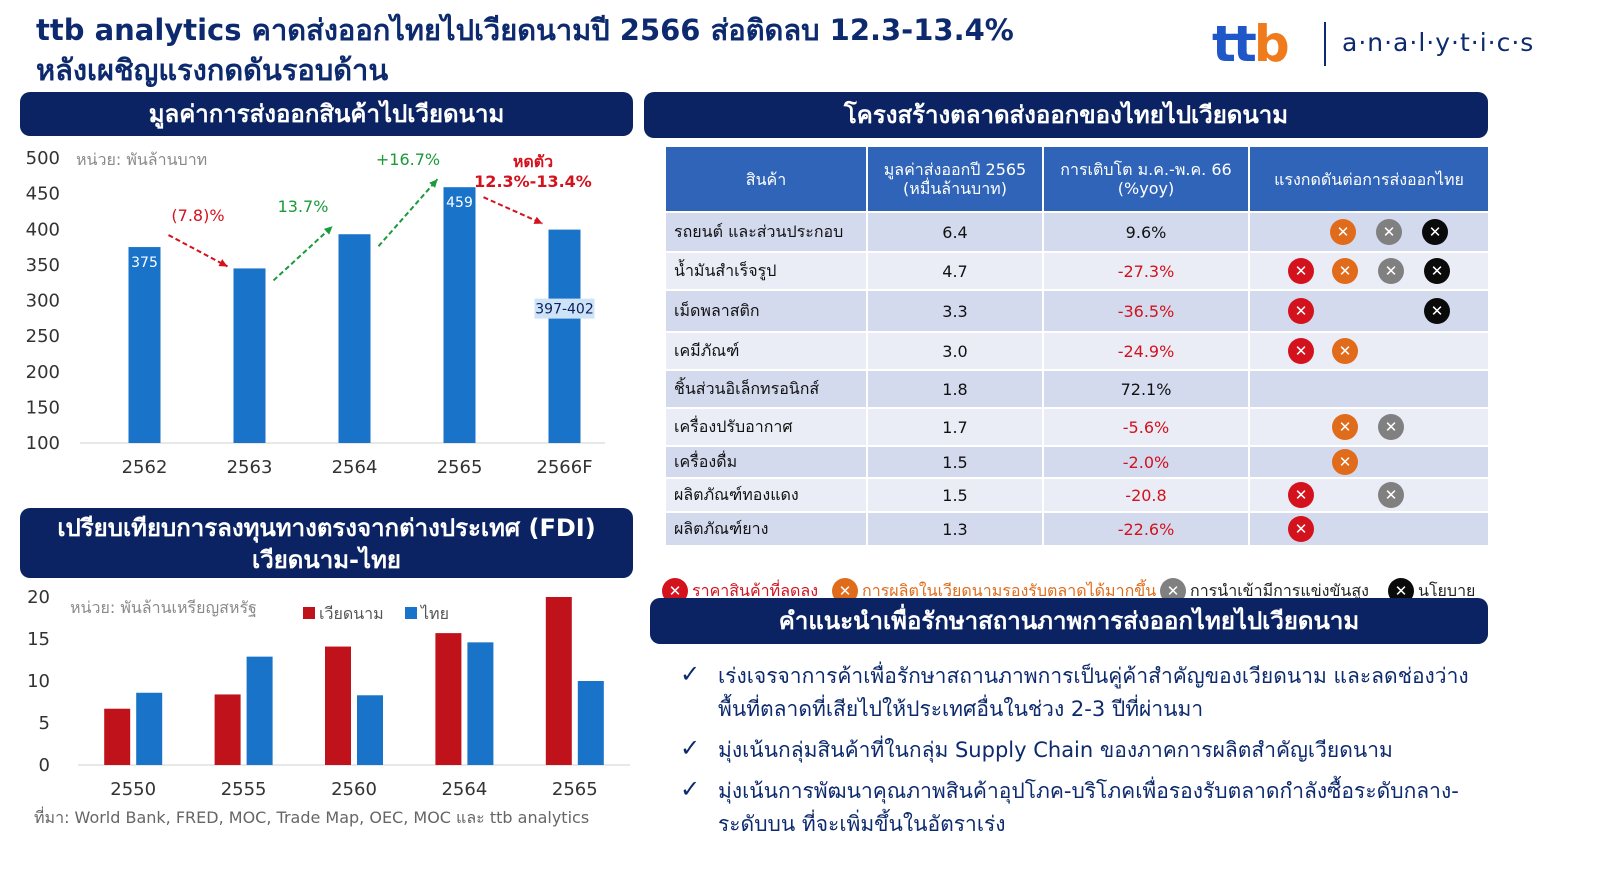 This screenshot has width=1600, height=872. What do you see at coordinates (1146, 311) in the screenshot?
I see `growth-cell: -36.5%` at bounding box center [1146, 311].